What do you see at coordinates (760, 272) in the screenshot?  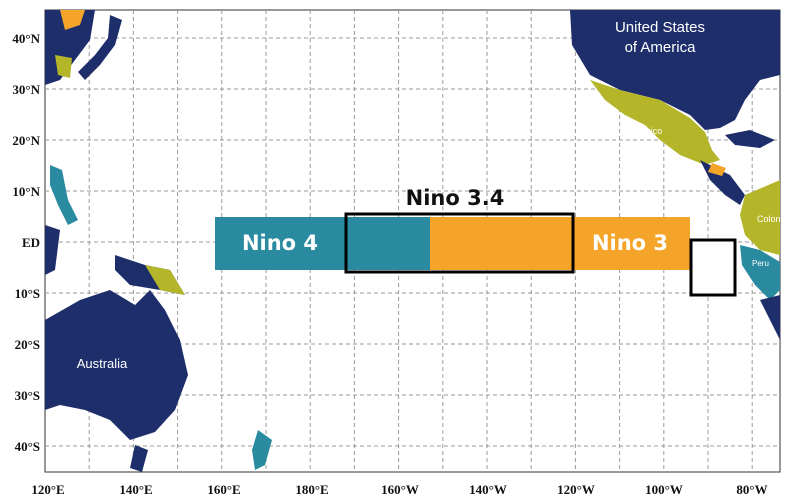 I see `peru` at bounding box center [760, 272].